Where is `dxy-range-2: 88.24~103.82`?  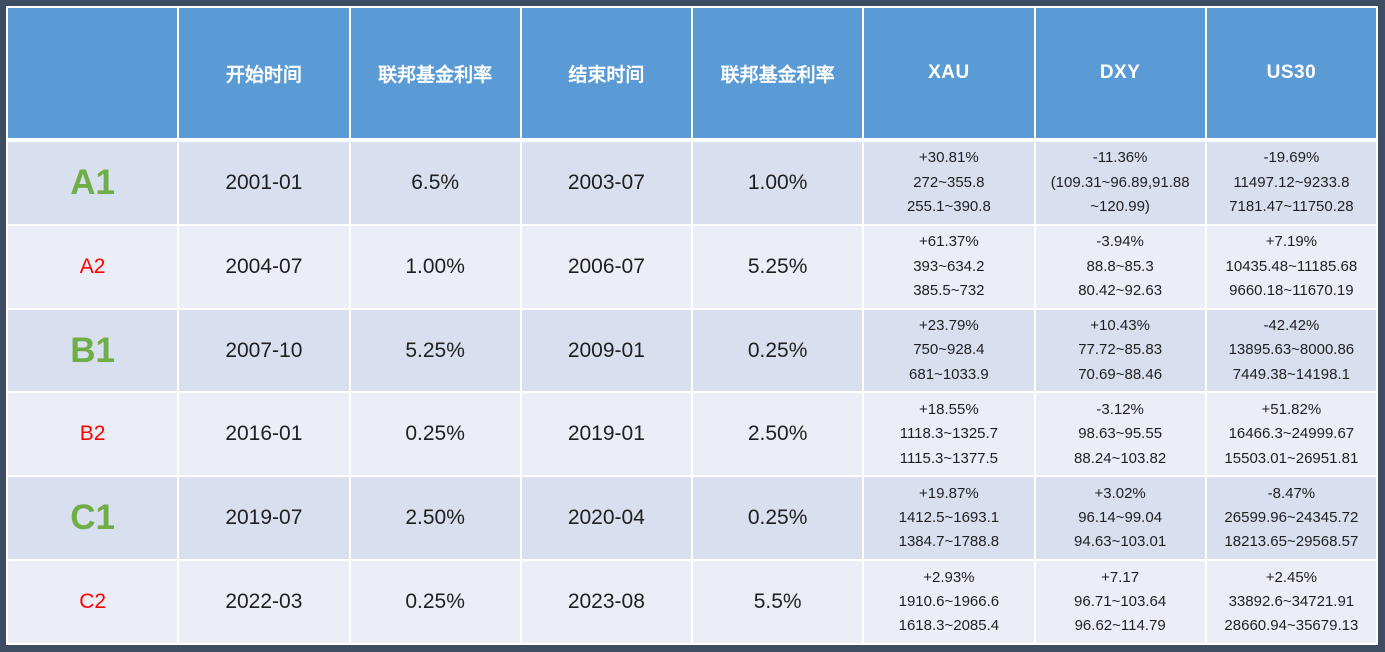
dxy-range-2: 88.24~103.82 is located at coordinates (1120, 458).